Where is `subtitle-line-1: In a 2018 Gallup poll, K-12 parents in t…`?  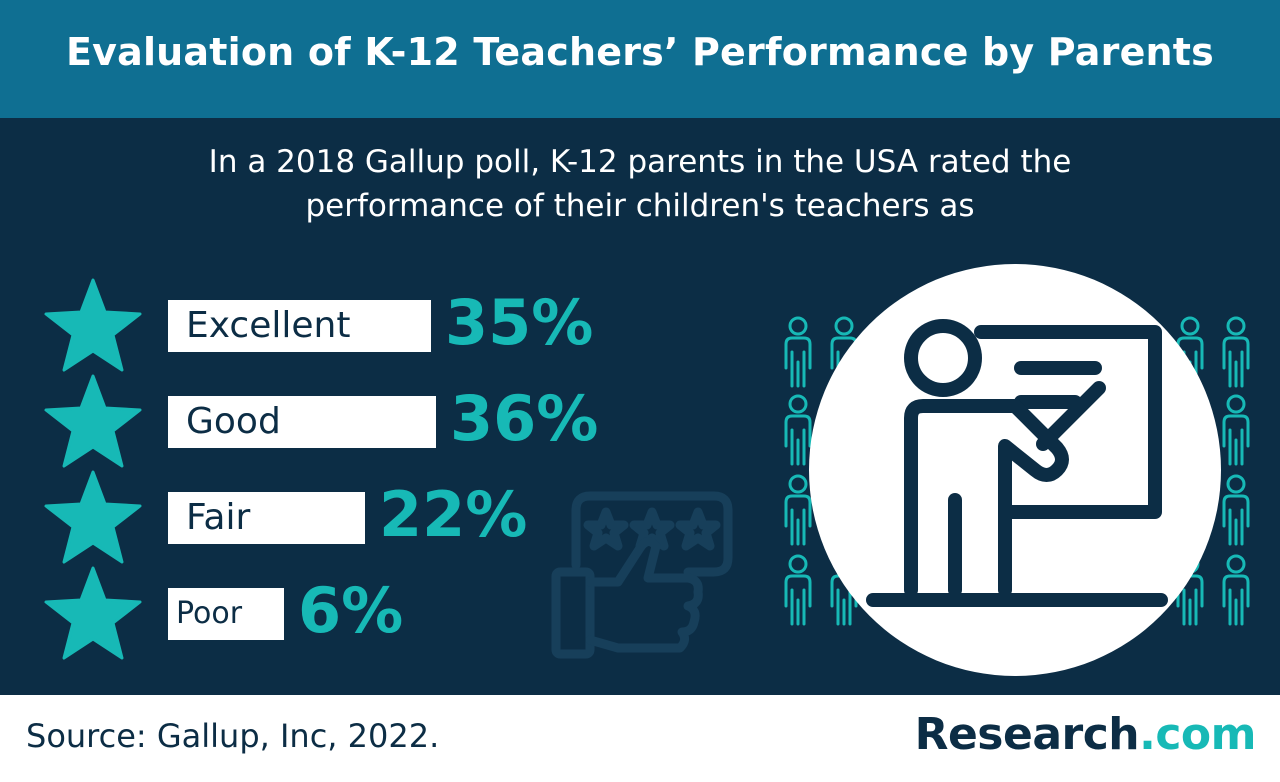
subtitle-line-1: In a 2018 Gallup poll, K-12 parents in t… is located at coordinates (640, 162).